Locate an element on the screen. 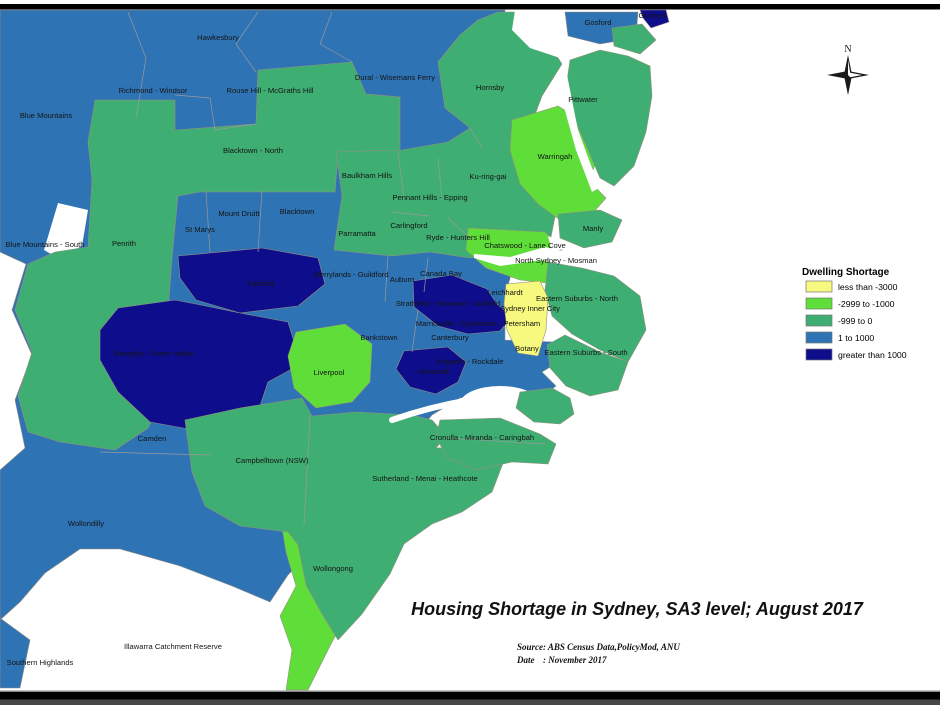  region-label-fairfield: Fairfield is located at coordinates (260, 283).